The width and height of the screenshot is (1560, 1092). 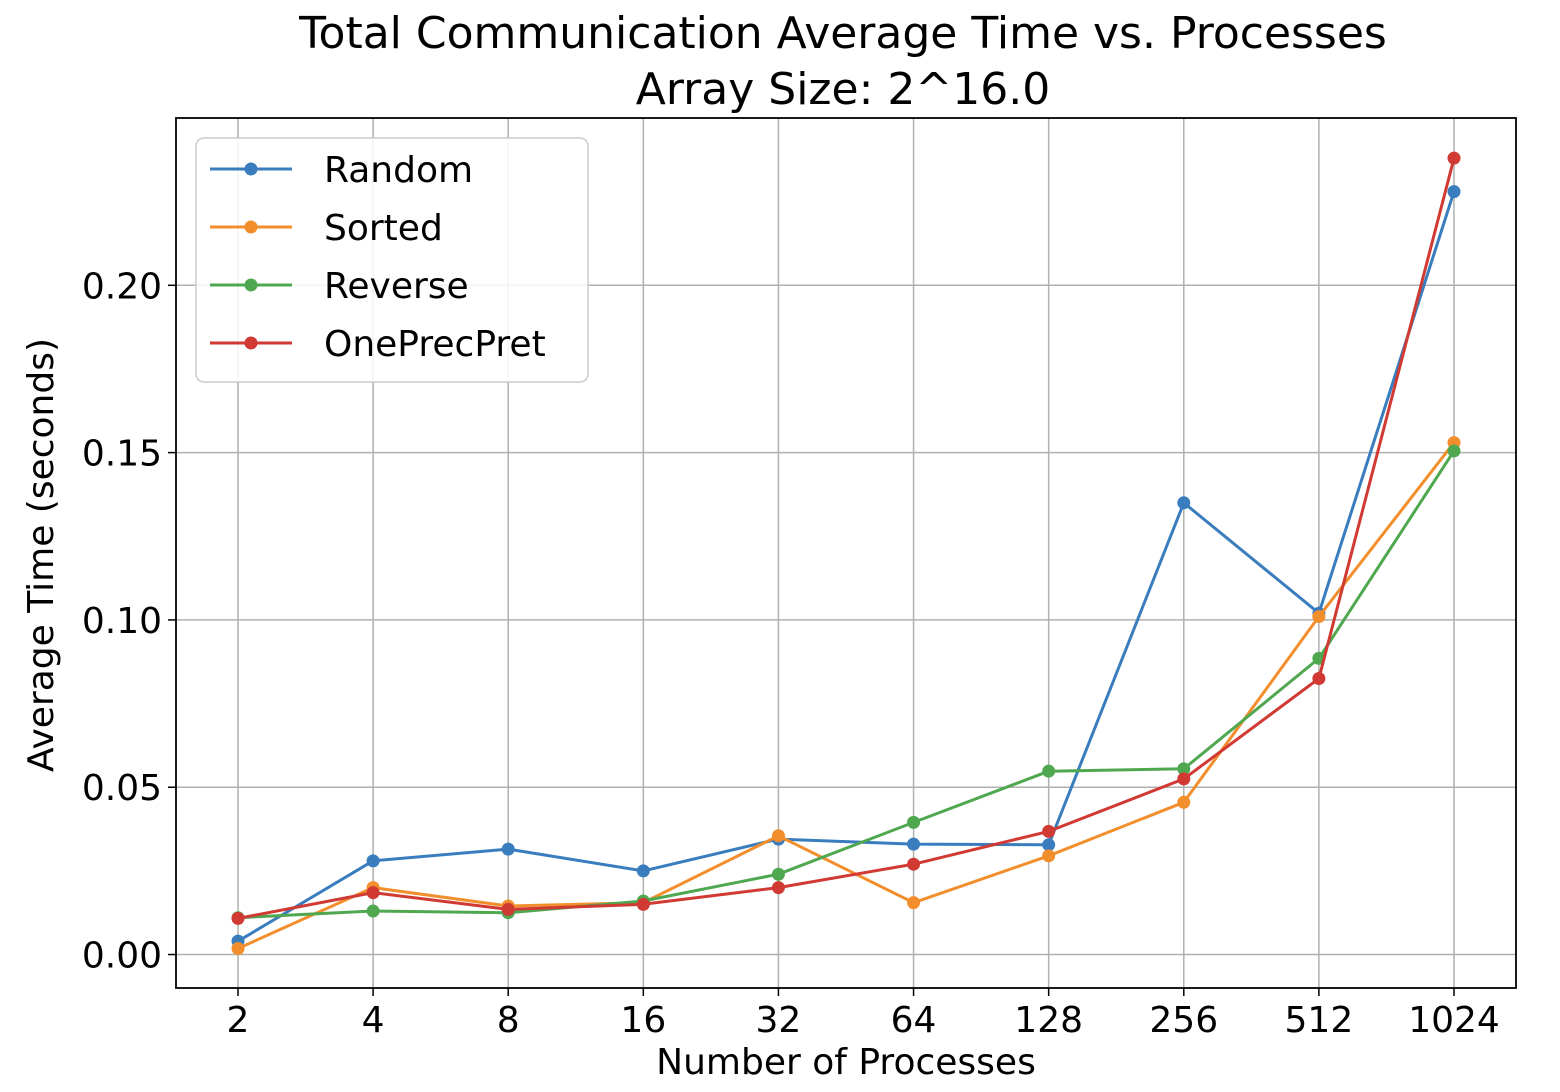 I want to click on legend-item-reverse: Reverse, so click(x=339, y=286).